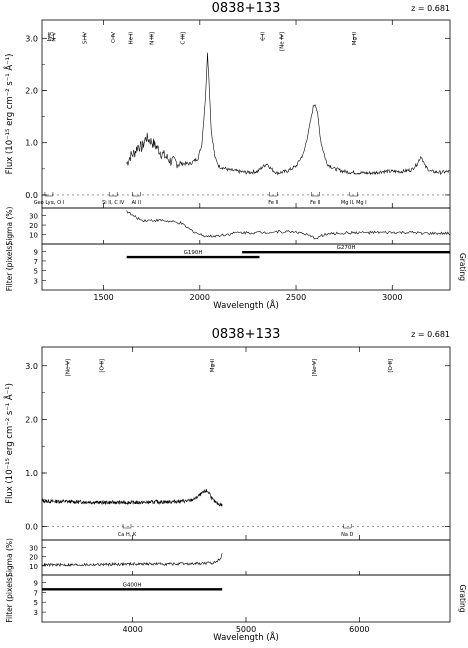 This screenshot has width=468, height=648. Describe the element at coordinates (85, 38) in the screenshot. I see `emission-label: Si IV` at that location.